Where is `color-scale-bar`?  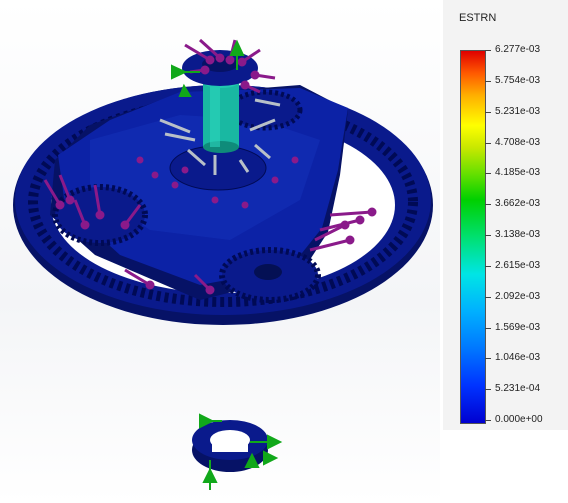
color-scale-bar is located at coordinates (473, 237).